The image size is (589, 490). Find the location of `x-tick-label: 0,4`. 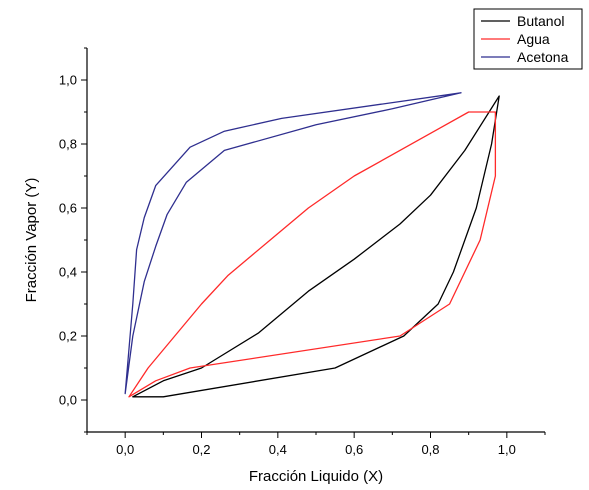

x-tick-label: 0,4 is located at coordinates (278, 449).